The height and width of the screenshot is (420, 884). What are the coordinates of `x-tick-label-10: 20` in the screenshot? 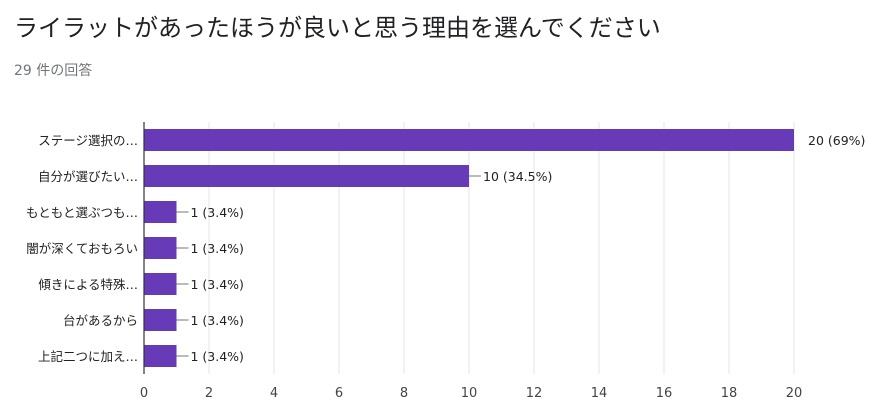 It's located at (794, 393).